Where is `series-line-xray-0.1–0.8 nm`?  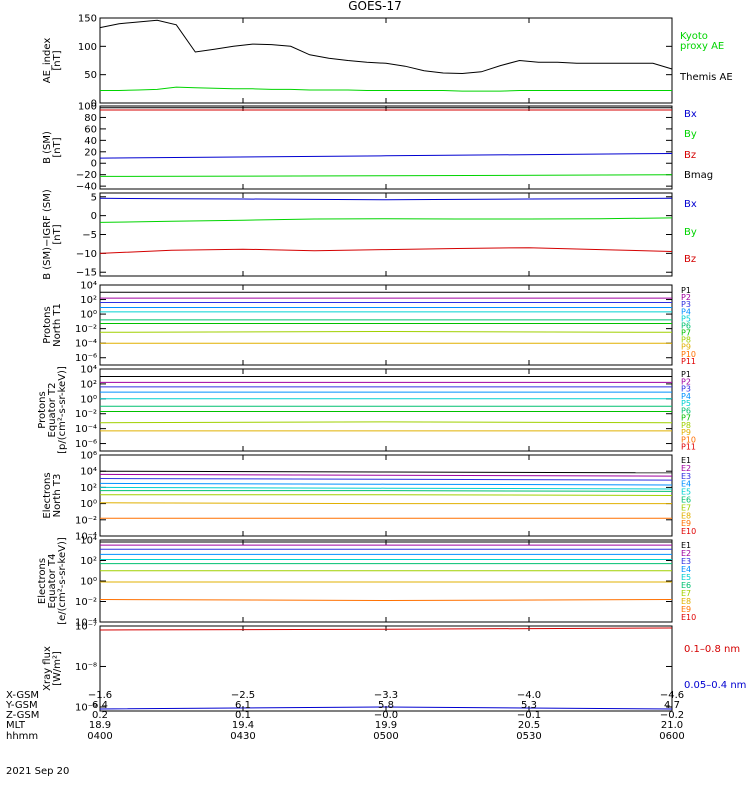
series-line-xray-0.1–0.8 nm is located at coordinates (386, 629).